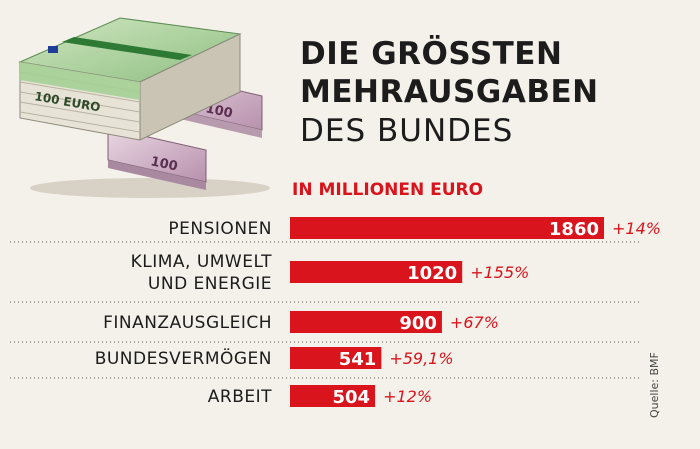  What do you see at coordinates (574, 229) in the screenshot?
I see `value-label-0: 1860` at bounding box center [574, 229].